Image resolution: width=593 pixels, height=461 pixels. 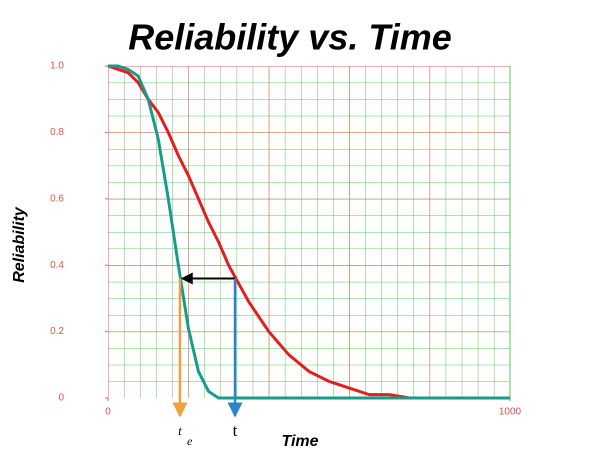 I want to click on chart-title: Reliability vs. Time, so click(x=289, y=37).